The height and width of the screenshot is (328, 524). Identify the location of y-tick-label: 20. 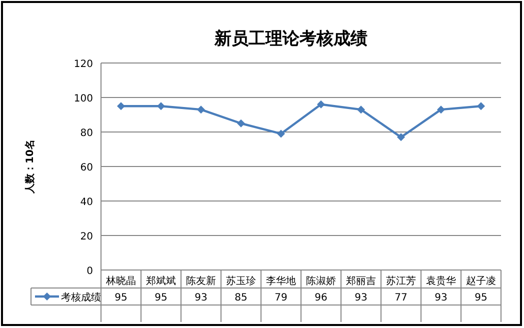
(86, 237).